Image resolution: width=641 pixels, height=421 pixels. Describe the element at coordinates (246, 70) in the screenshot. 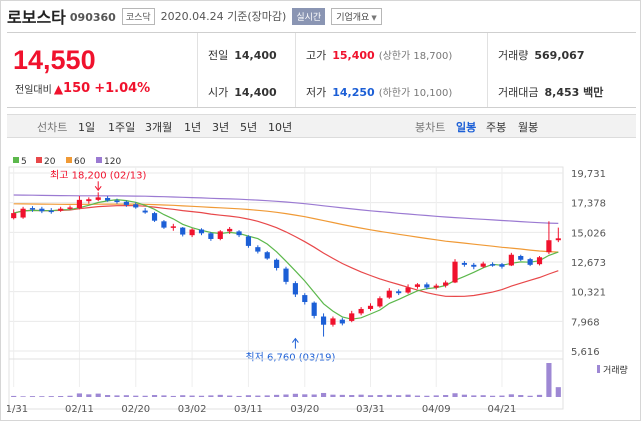

I see `stats-col-1: 전일 14,400 시가 14,400` at that location.